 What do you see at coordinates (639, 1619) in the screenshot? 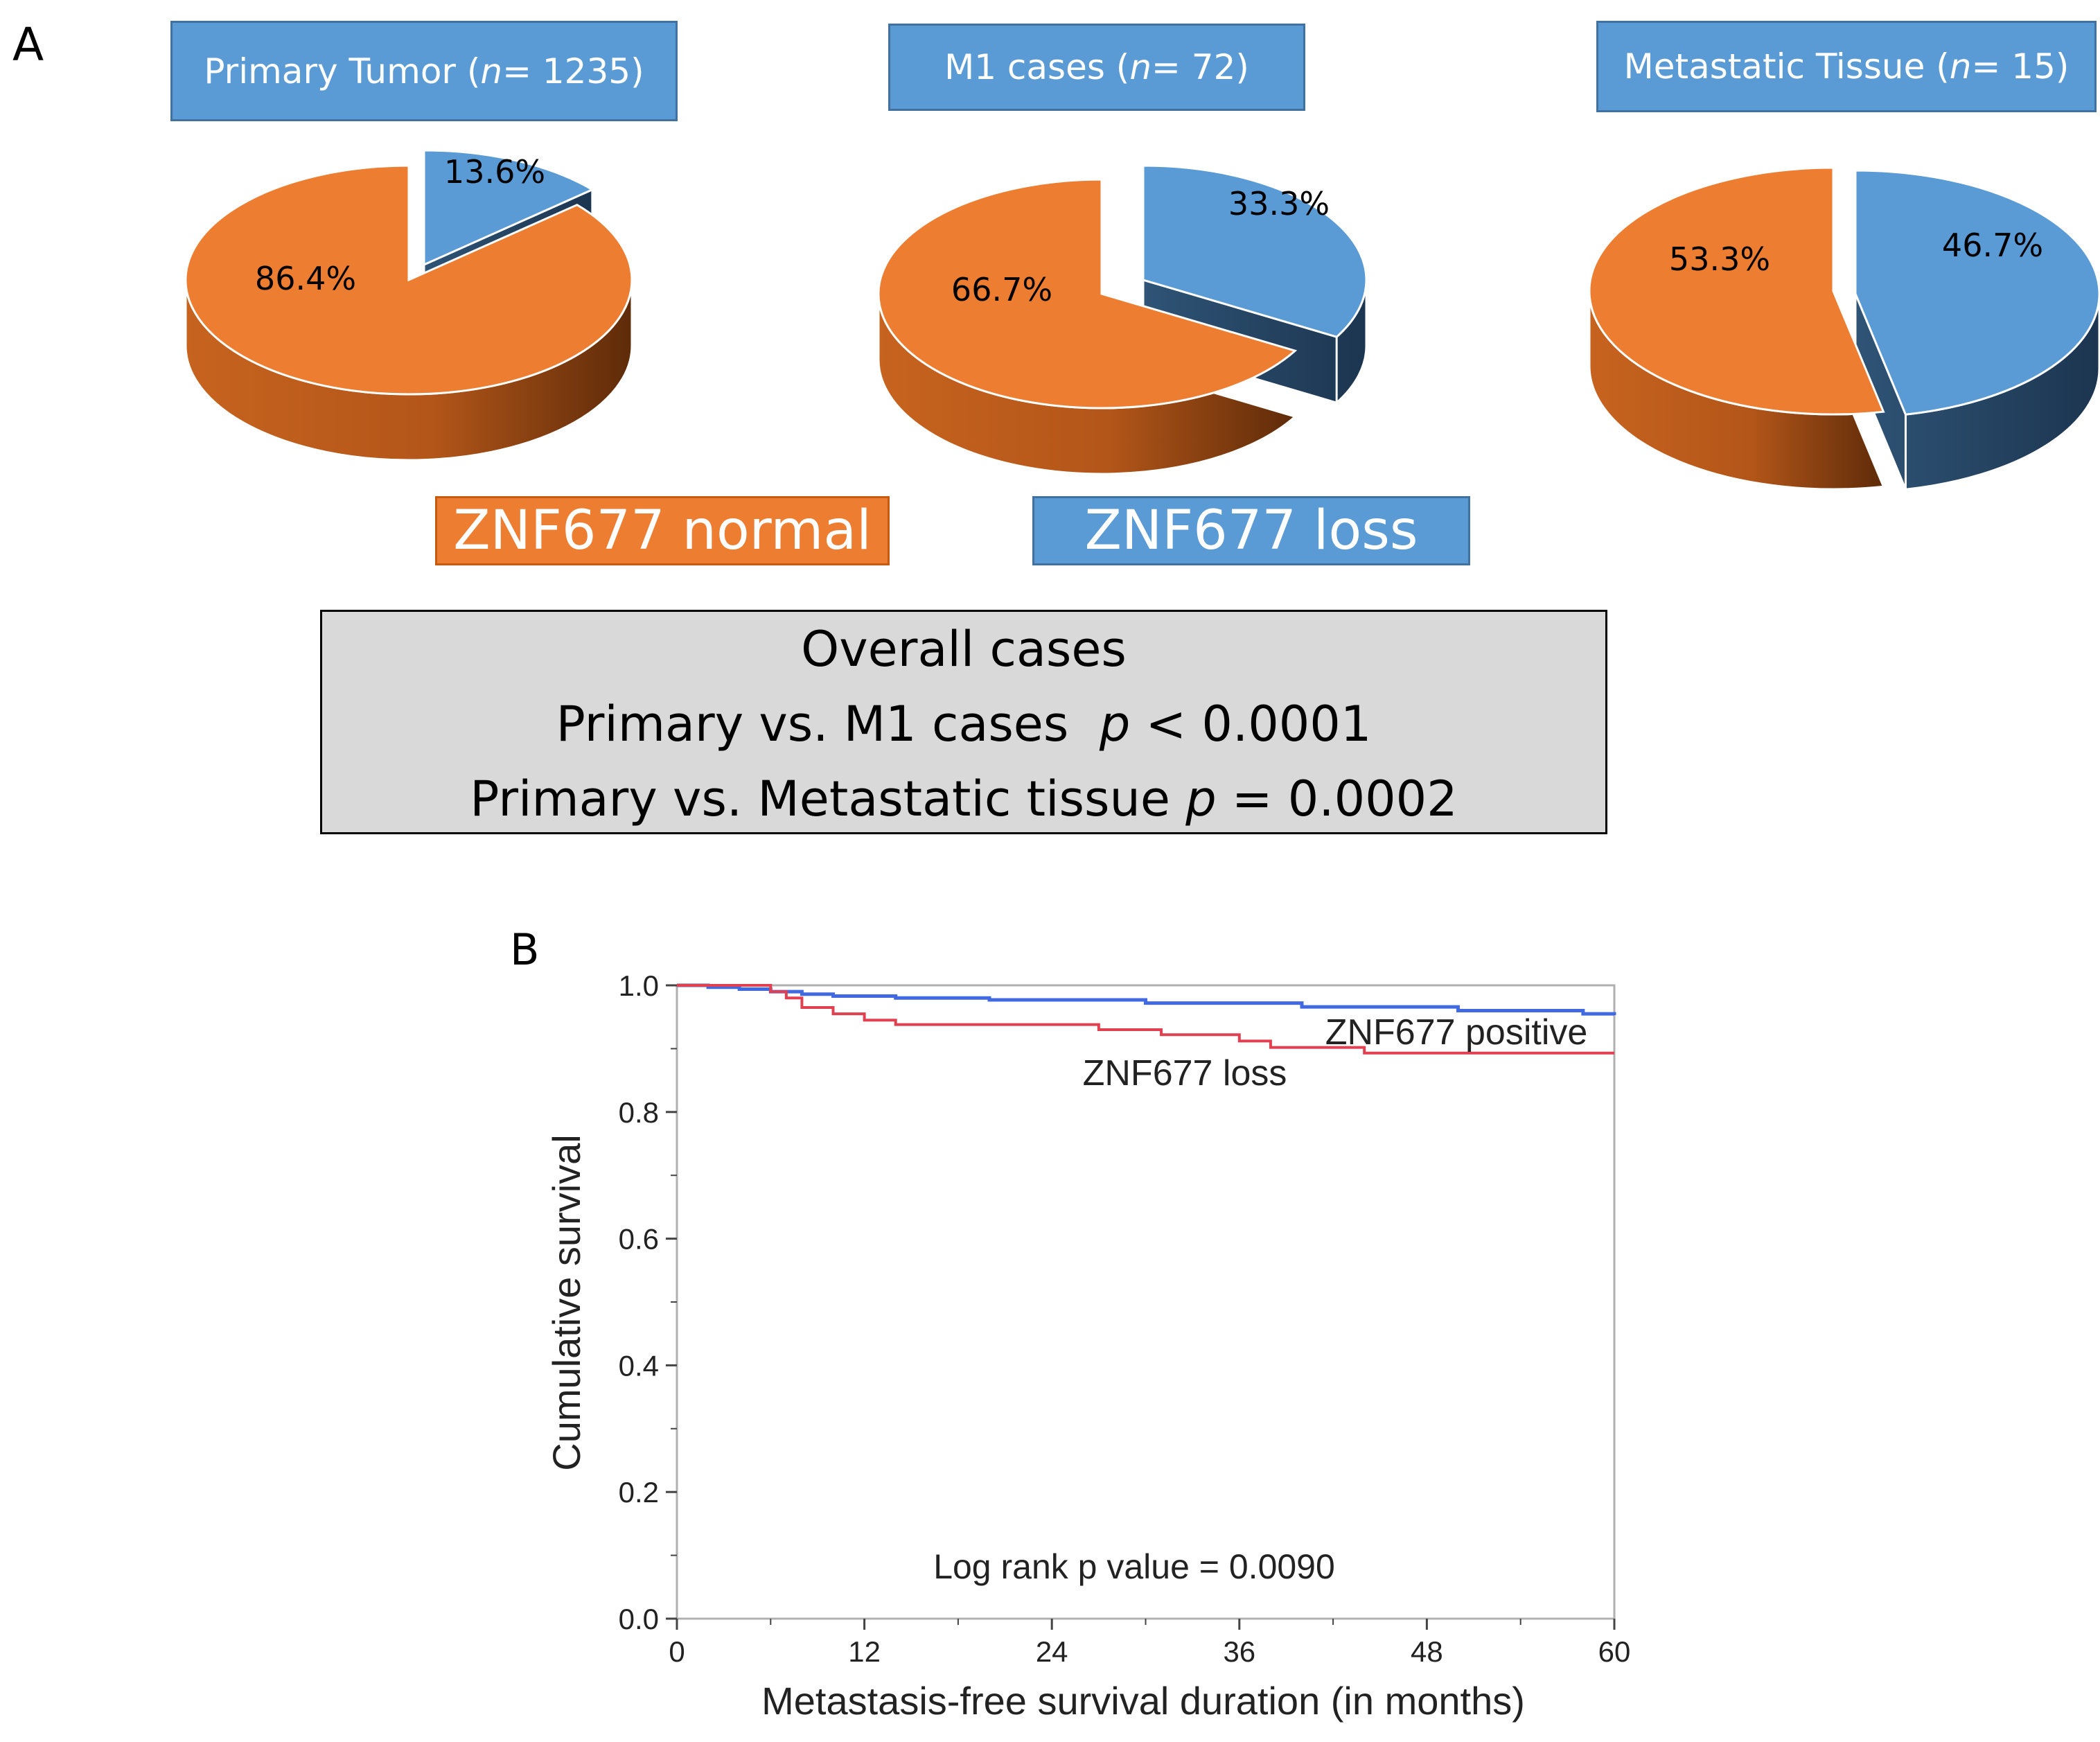
I see `y-tick-label: 0.0` at bounding box center [639, 1619].